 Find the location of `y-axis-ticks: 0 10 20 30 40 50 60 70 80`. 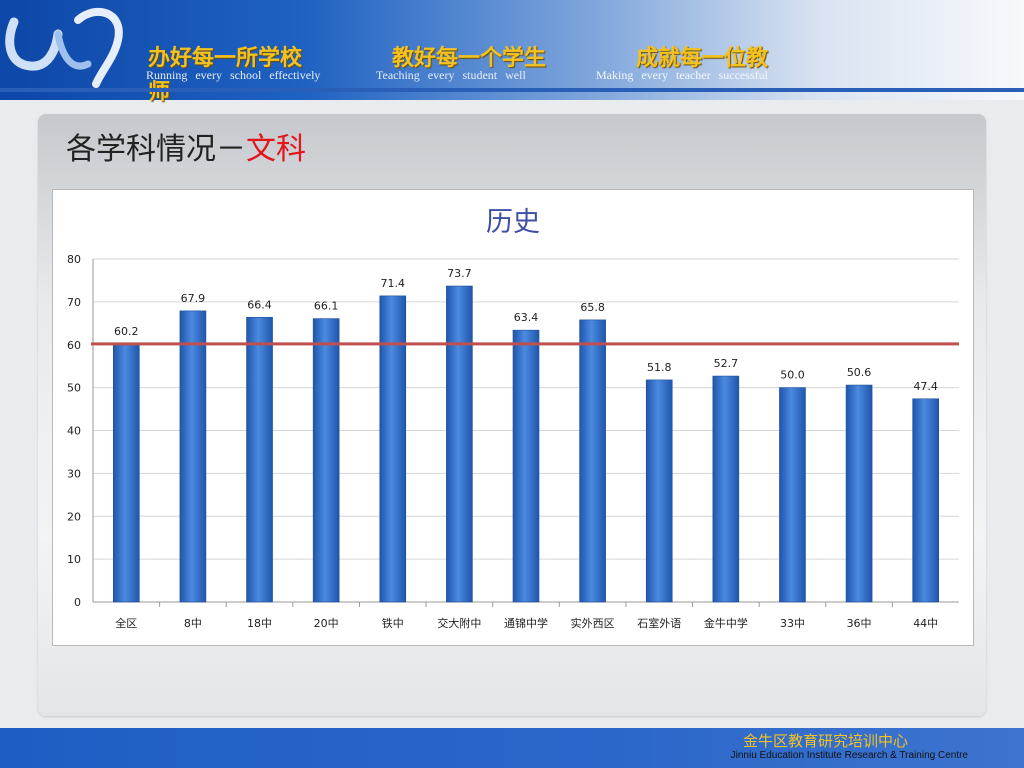

y-axis-ticks: 0 10 20 30 40 50 60 70 80 is located at coordinates (74, 431).